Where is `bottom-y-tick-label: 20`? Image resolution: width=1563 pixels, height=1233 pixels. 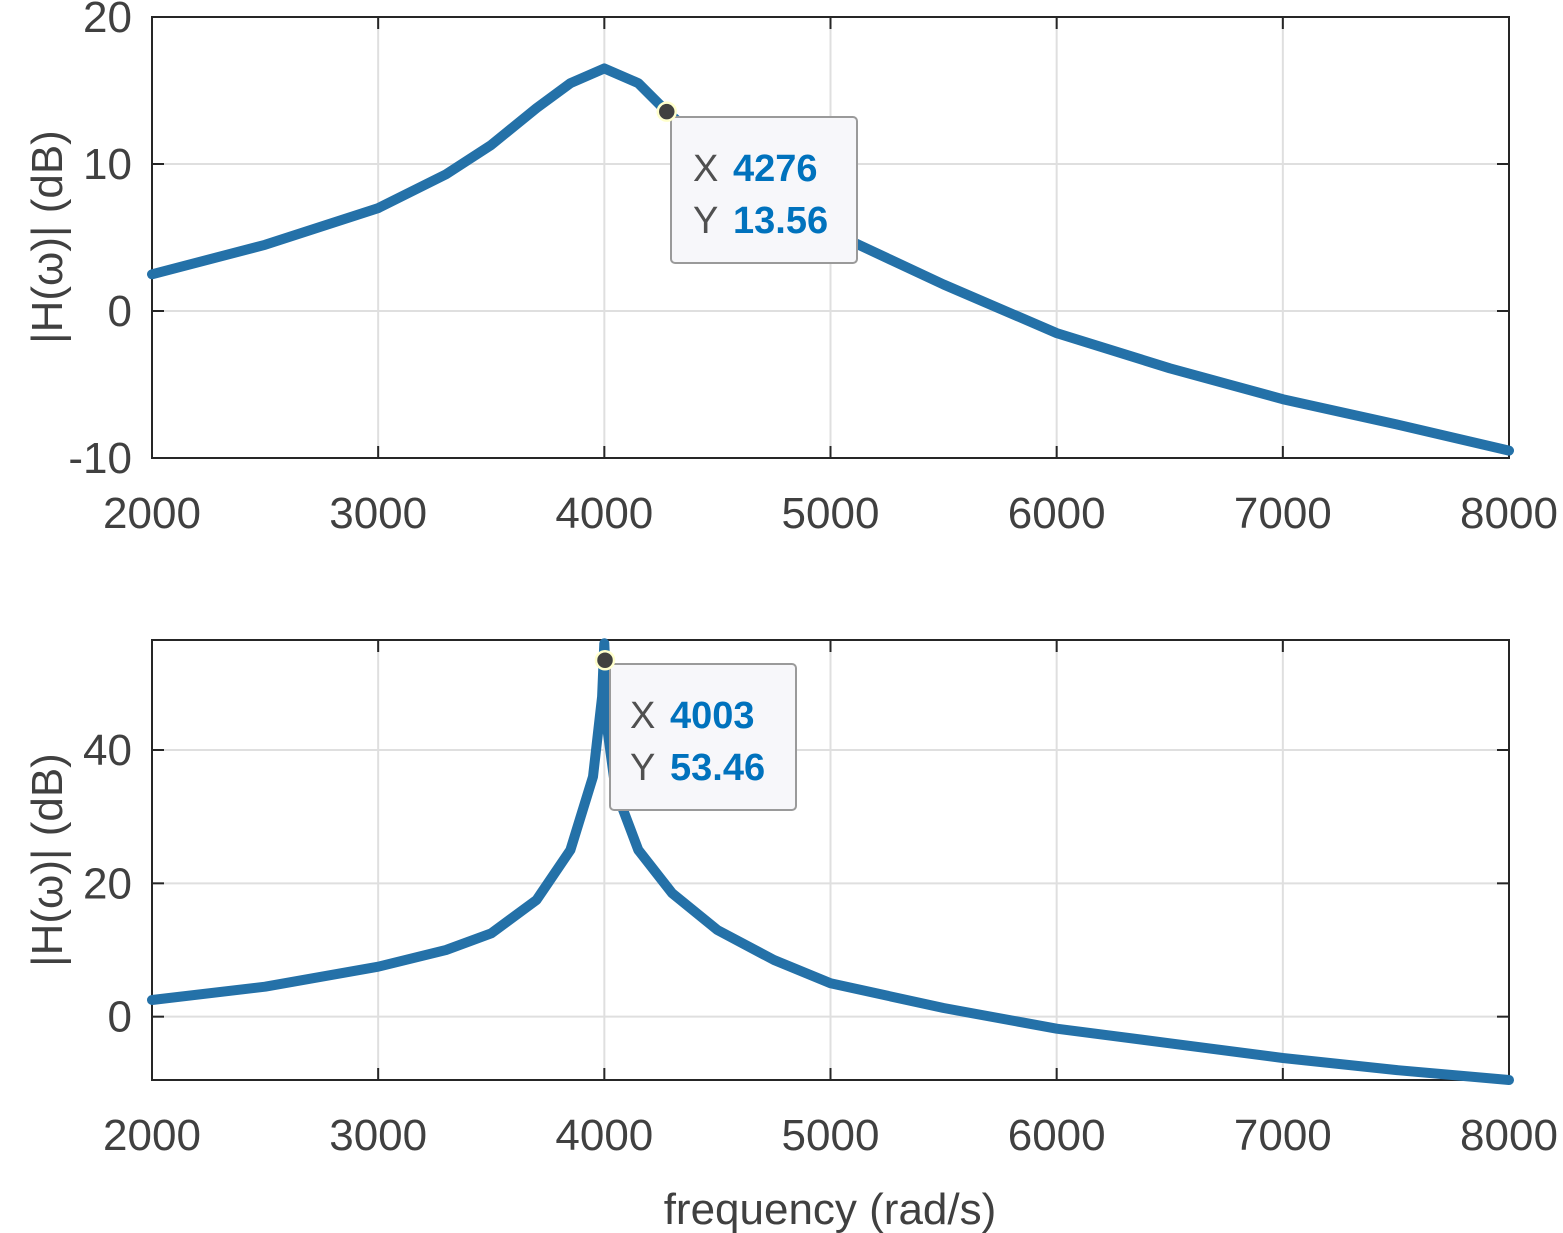
bottom-y-tick-label: 20 is located at coordinates (107, 883).